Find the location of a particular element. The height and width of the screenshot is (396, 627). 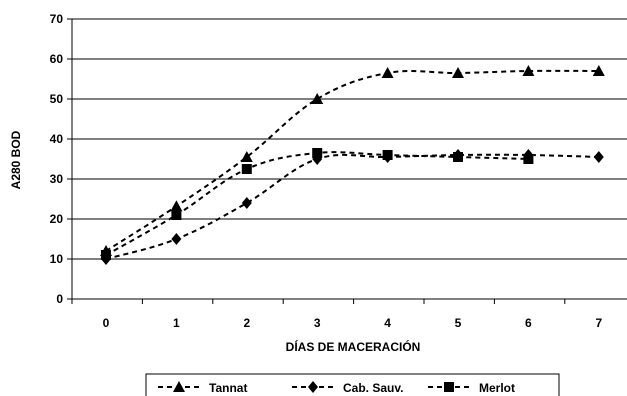

legend-label: Cab. Sauv. is located at coordinates (373, 388).